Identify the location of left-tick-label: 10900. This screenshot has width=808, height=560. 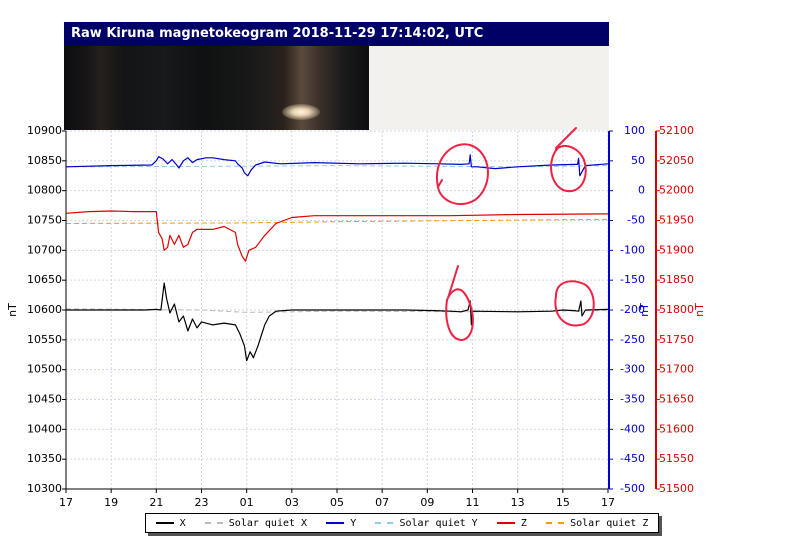
(44, 130).